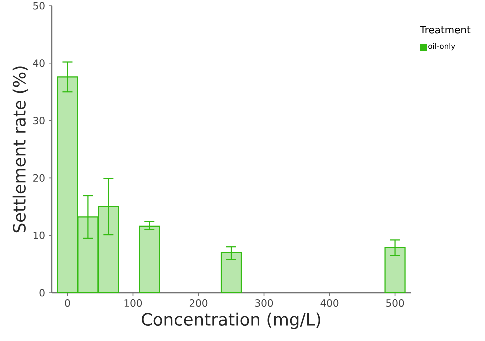 The width and height of the screenshot is (485, 341). Describe the element at coordinates (395, 304) in the screenshot. I see `x-tick-label: 500` at that location.